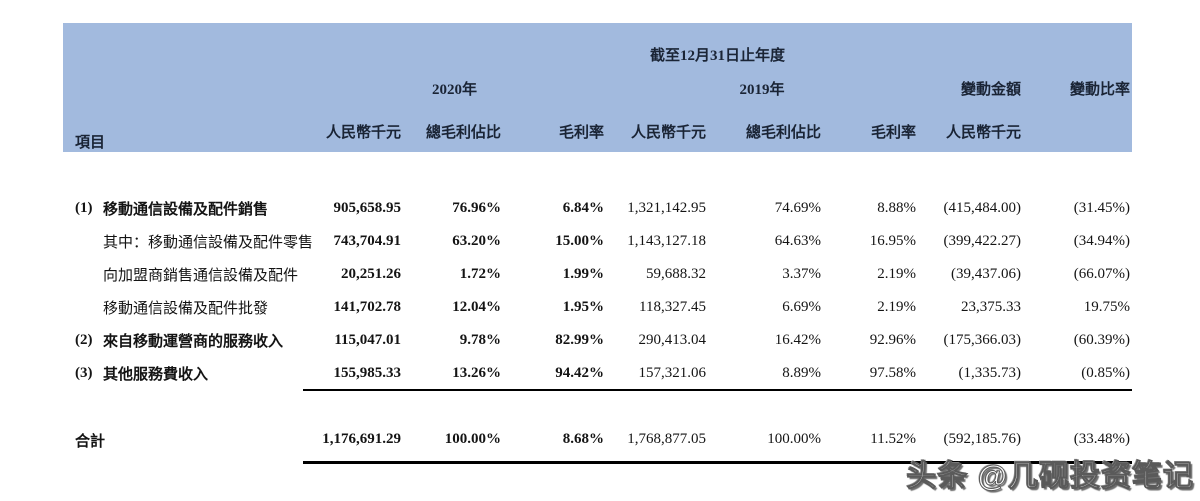  I want to click on value-cell: 115,047.01, so click(367, 340).